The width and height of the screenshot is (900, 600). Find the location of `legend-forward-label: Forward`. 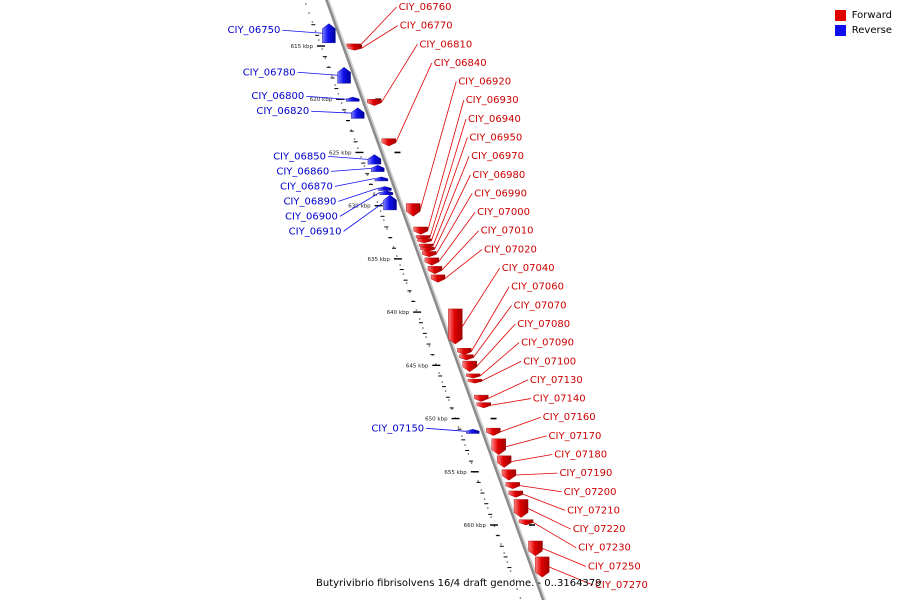

legend-forward-label: Forward is located at coordinates (871, 15).